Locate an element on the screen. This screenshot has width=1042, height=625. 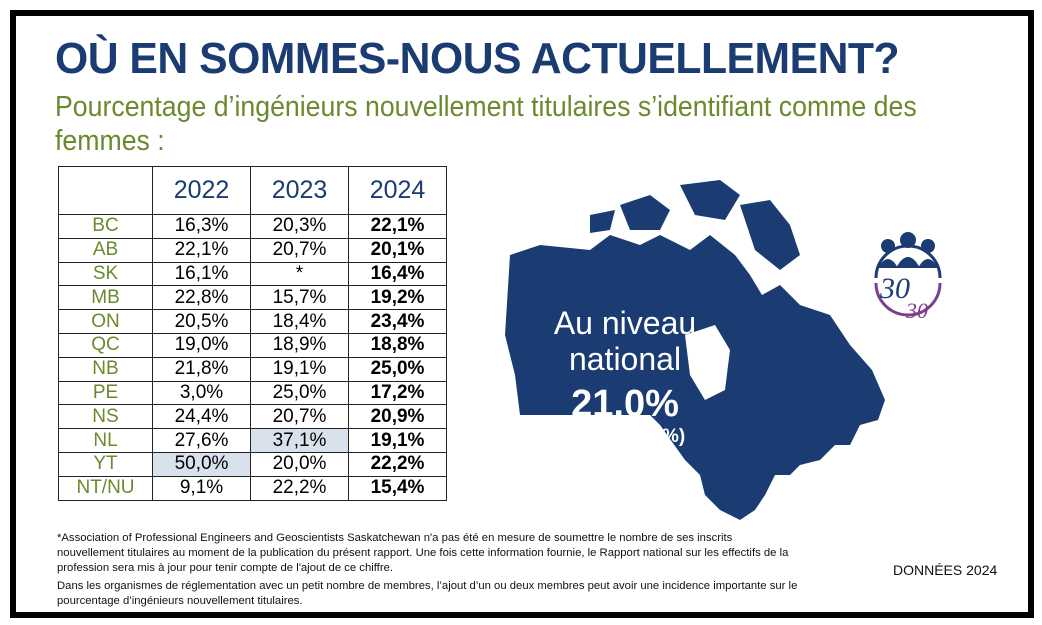
value-cell-2024: 20,9% is located at coordinates (397, 417).